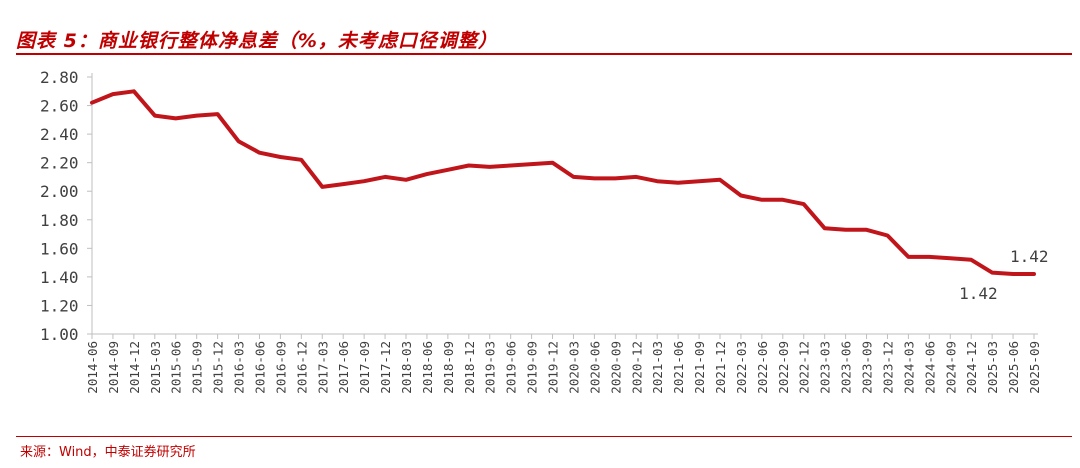 The width and height of the screenshot is (1080, 468). I want to click on x-tick-label: 2020-12, so click(636, 367).